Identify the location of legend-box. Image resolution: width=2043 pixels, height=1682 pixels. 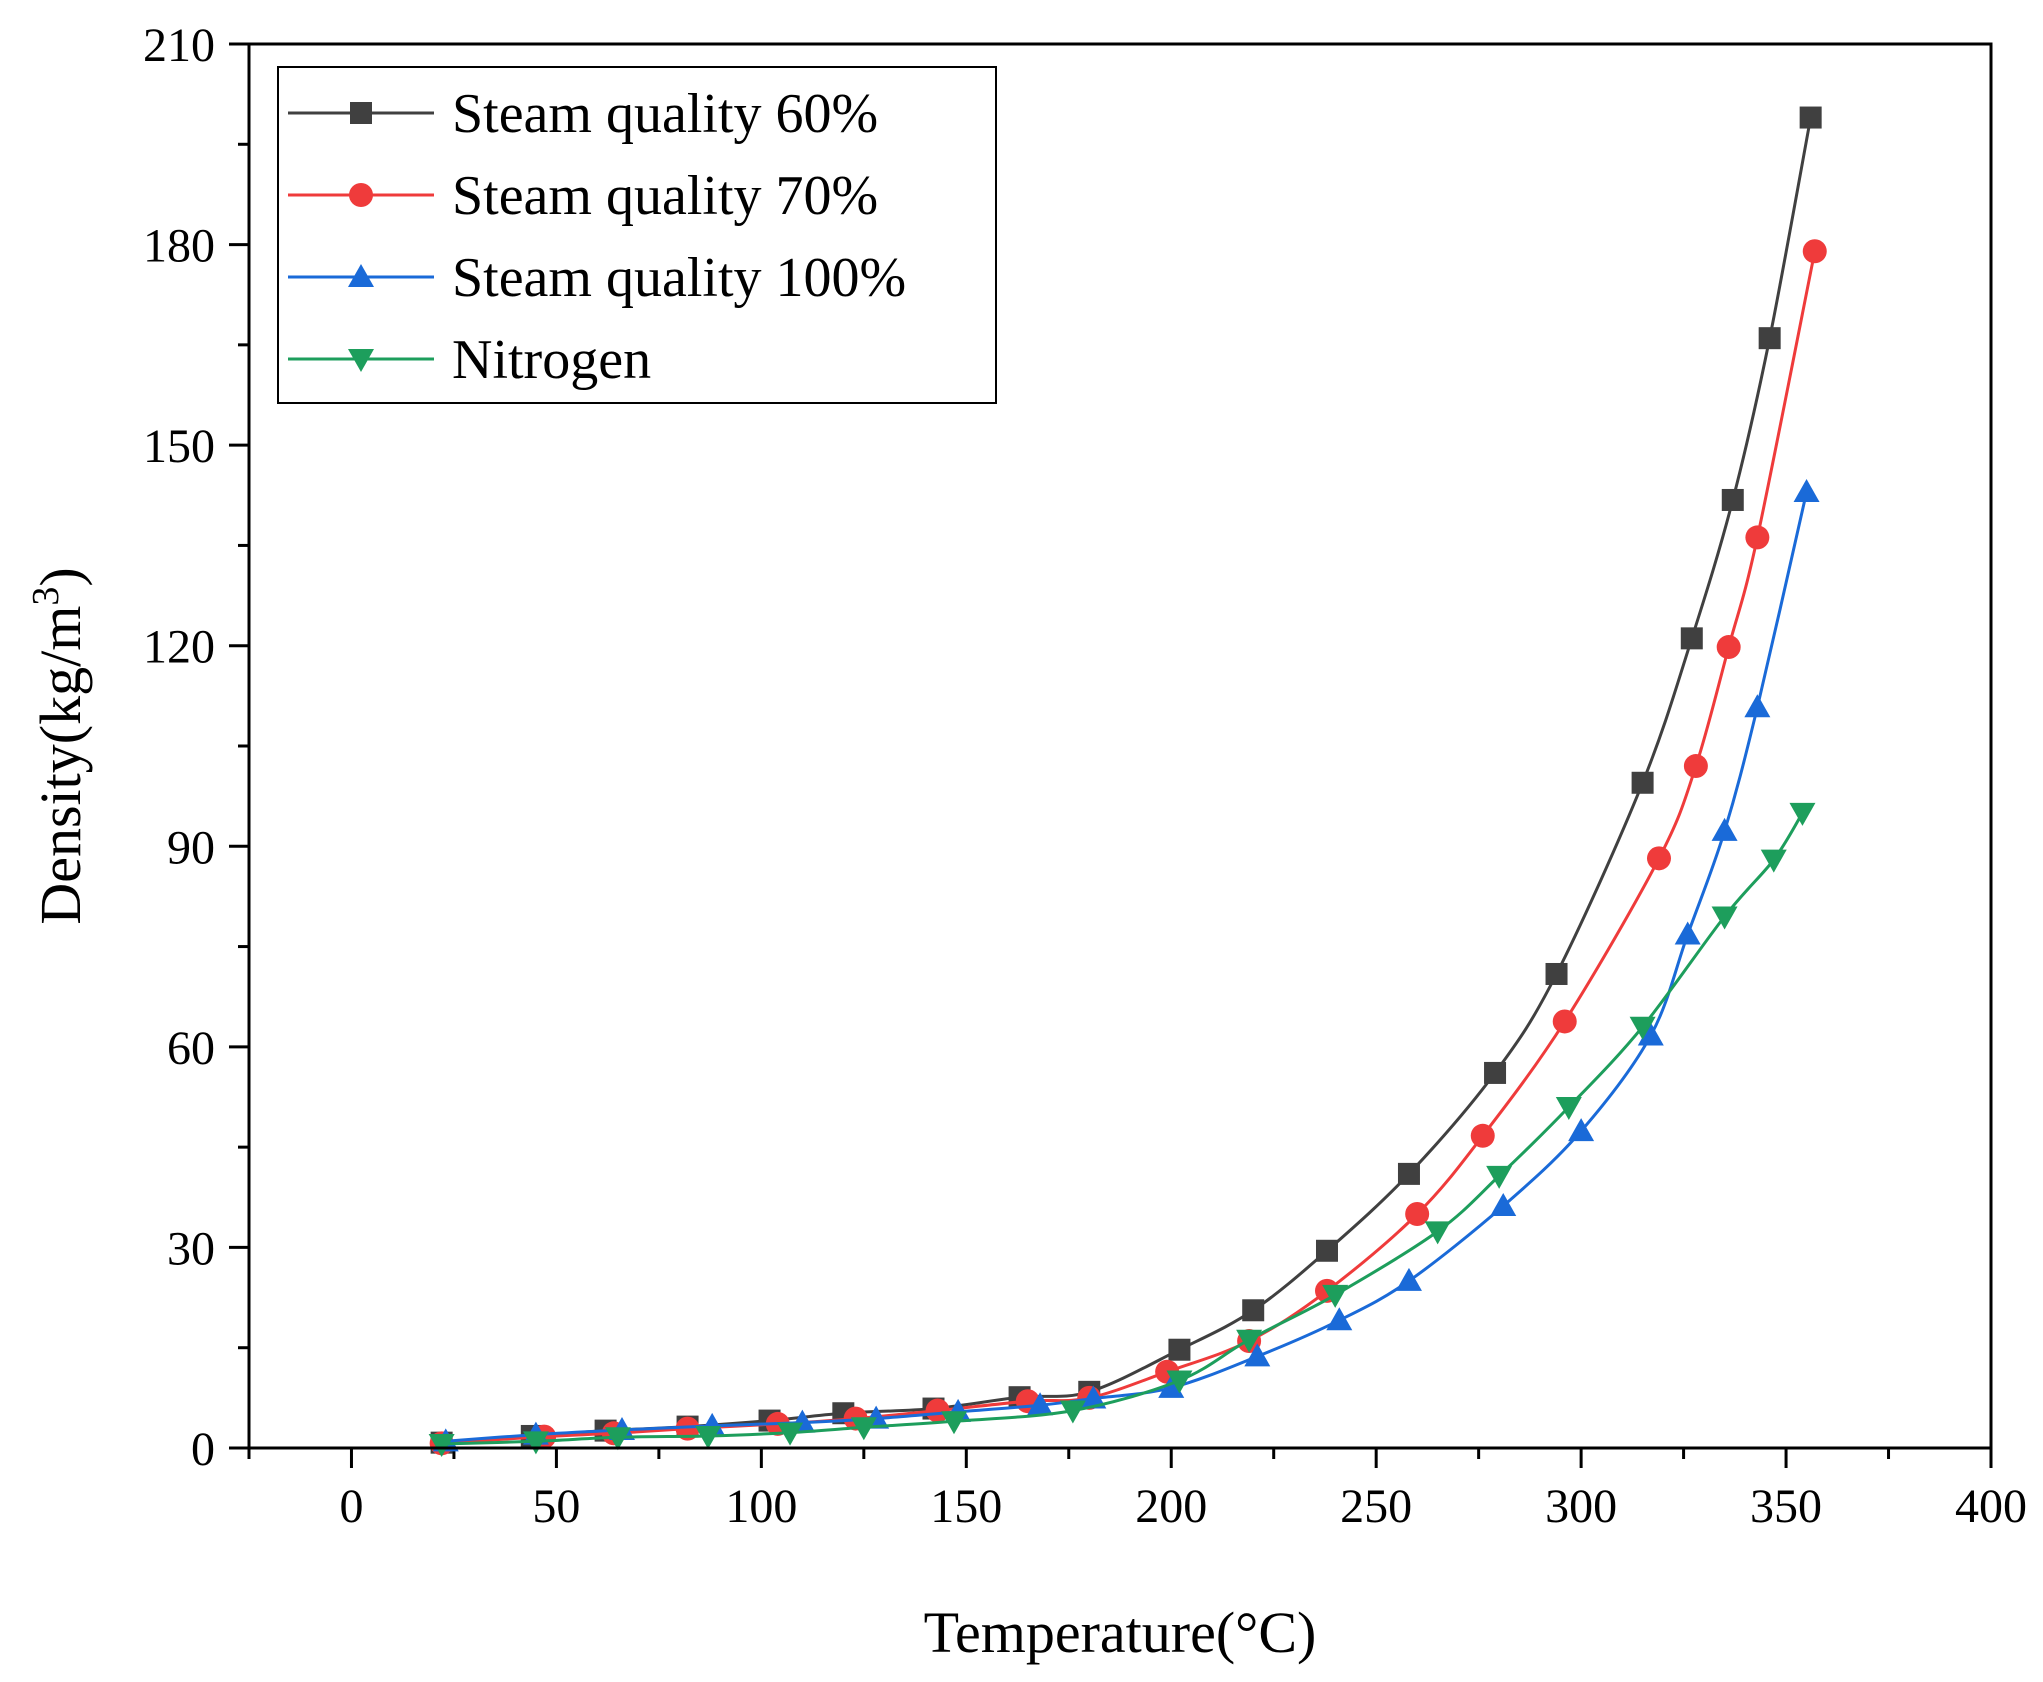
(637, 235).